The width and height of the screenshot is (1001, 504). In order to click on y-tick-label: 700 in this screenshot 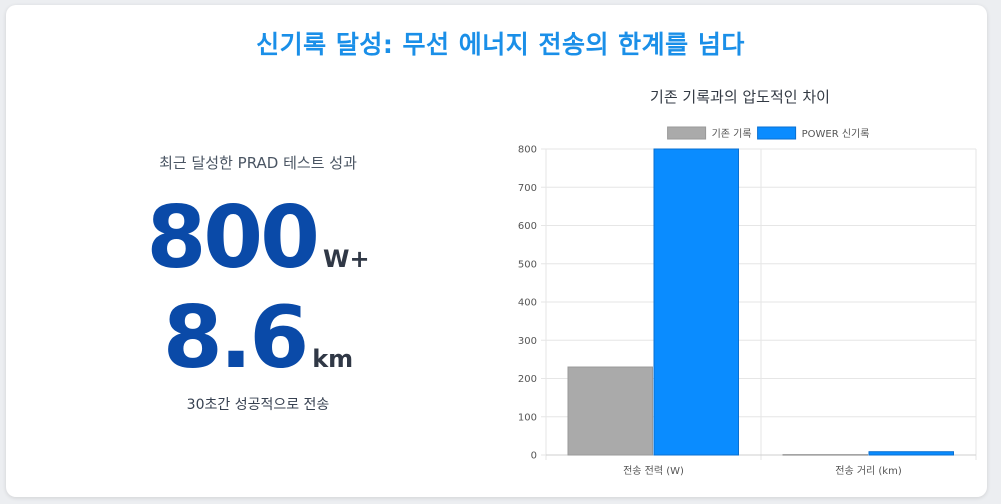, I will do `click(527, 188)`.